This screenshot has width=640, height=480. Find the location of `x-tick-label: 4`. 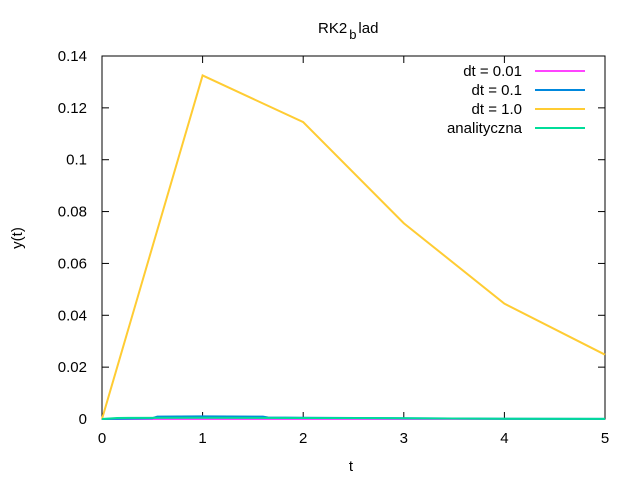

x-tick-label: 4 is located at coordinates (504, 438).